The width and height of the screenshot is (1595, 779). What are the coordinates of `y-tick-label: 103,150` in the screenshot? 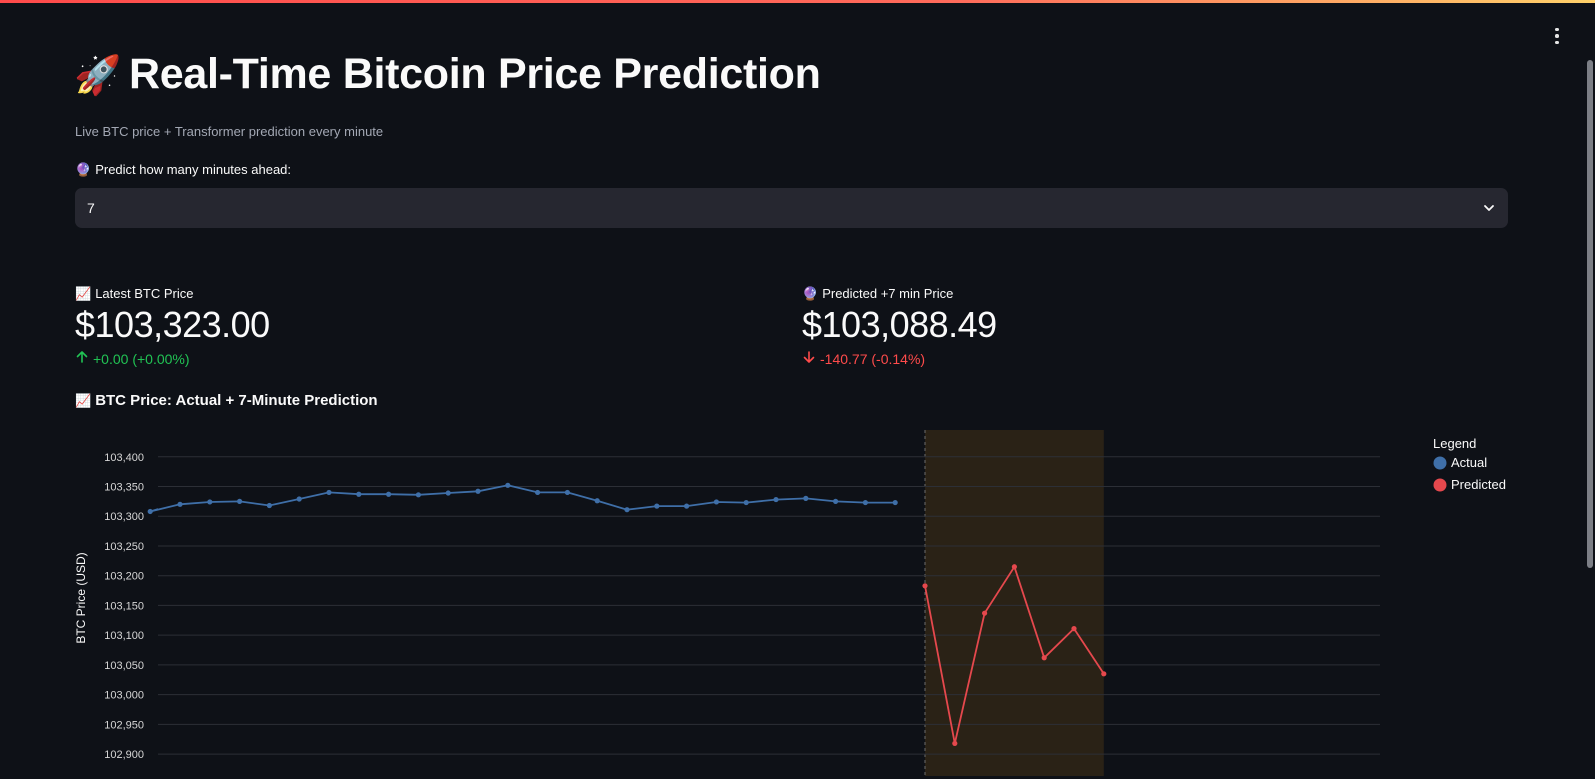 It's located at (124, 606).